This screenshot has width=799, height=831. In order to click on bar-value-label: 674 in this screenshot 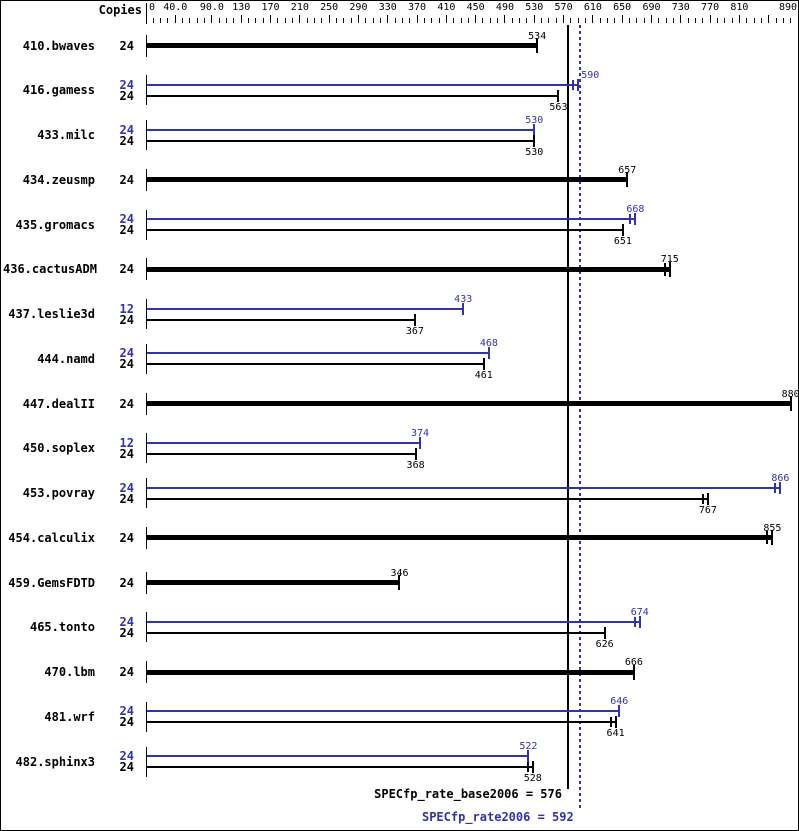, I will do `click(639, 612)`.